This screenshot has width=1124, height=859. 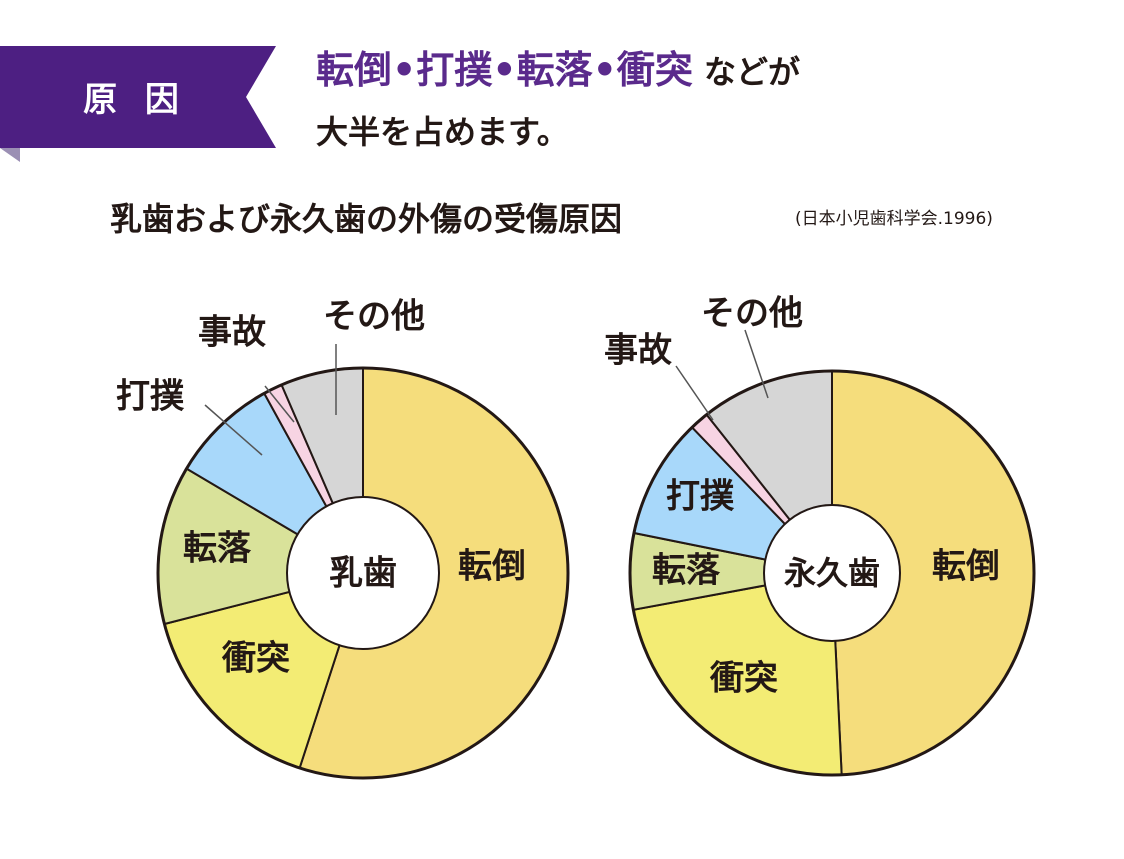 I want to click on pie2-label-4: 事故, so click(x=638, y=351).